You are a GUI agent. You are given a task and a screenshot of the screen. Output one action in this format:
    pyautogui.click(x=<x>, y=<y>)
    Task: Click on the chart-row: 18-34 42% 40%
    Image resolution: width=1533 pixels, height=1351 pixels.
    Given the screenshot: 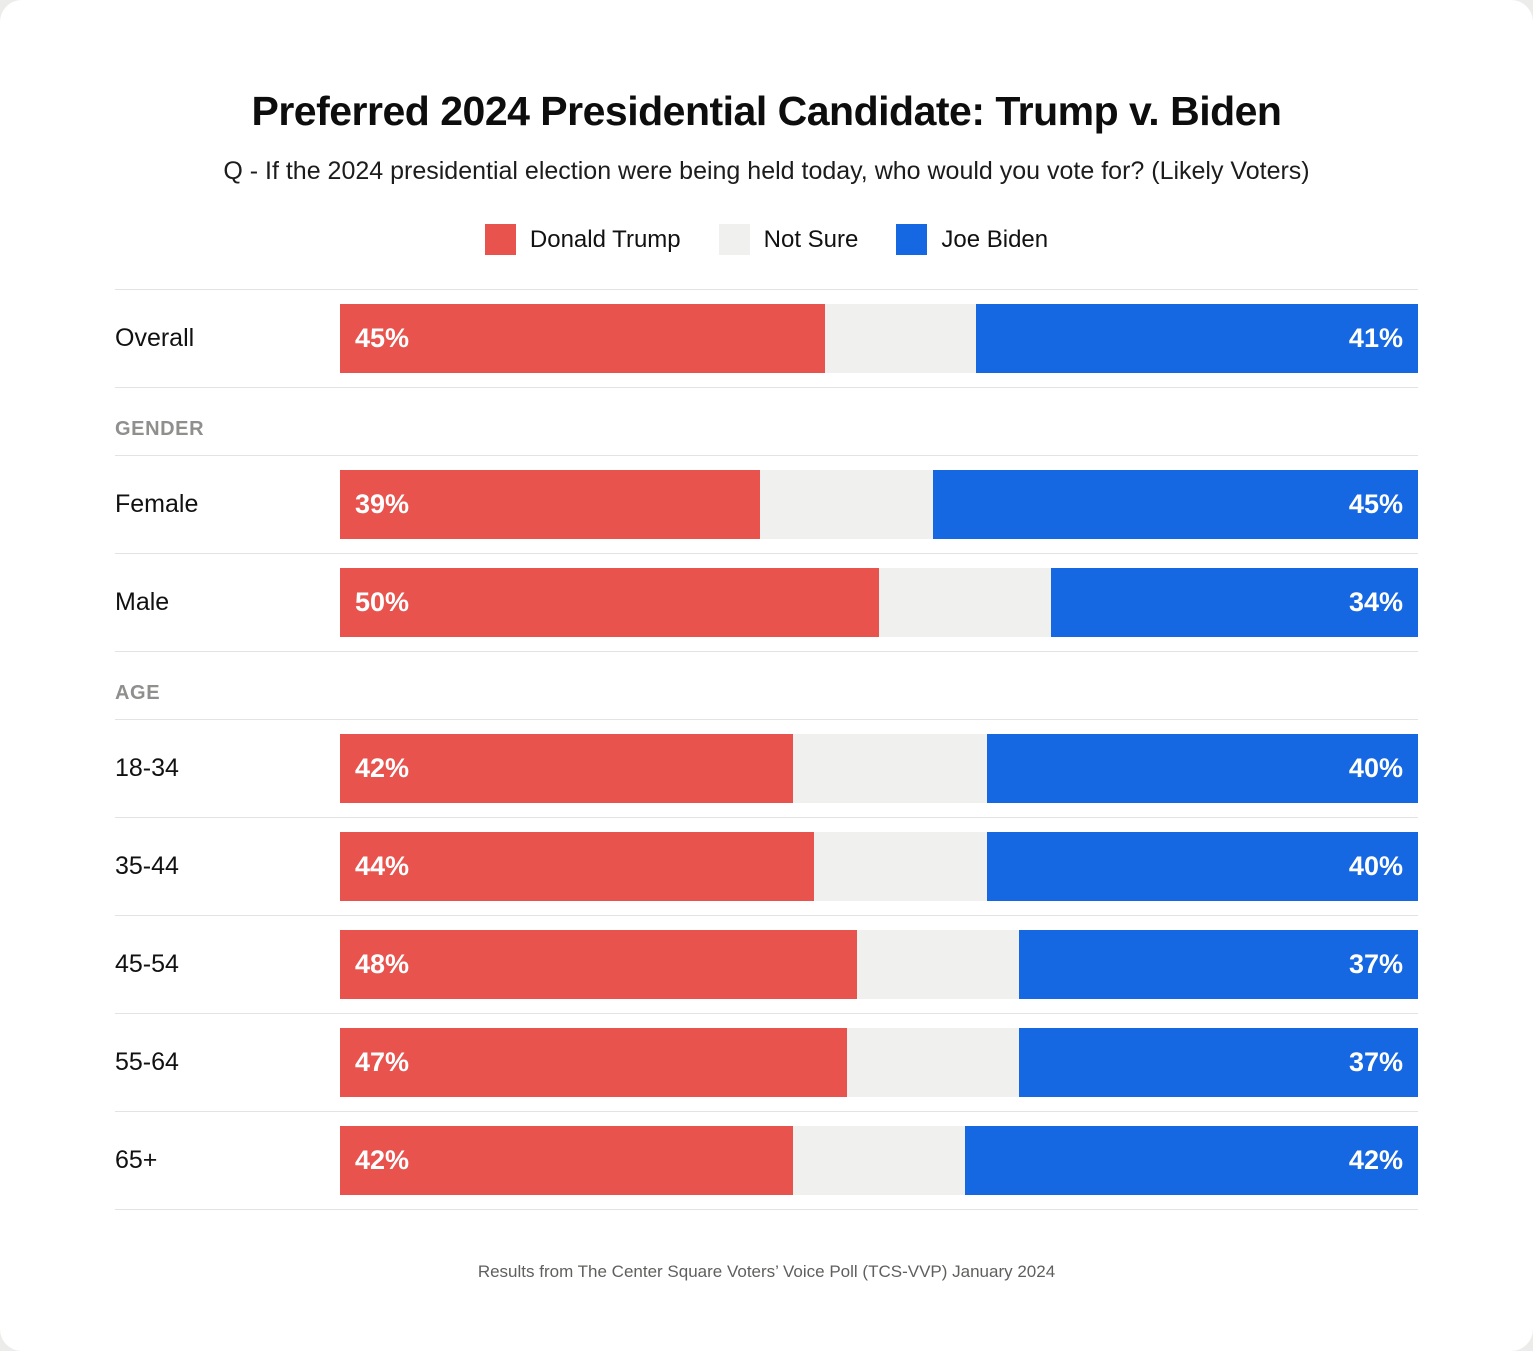 What is the action you would take?
    pyautogui.click(x=766, y=769)
    